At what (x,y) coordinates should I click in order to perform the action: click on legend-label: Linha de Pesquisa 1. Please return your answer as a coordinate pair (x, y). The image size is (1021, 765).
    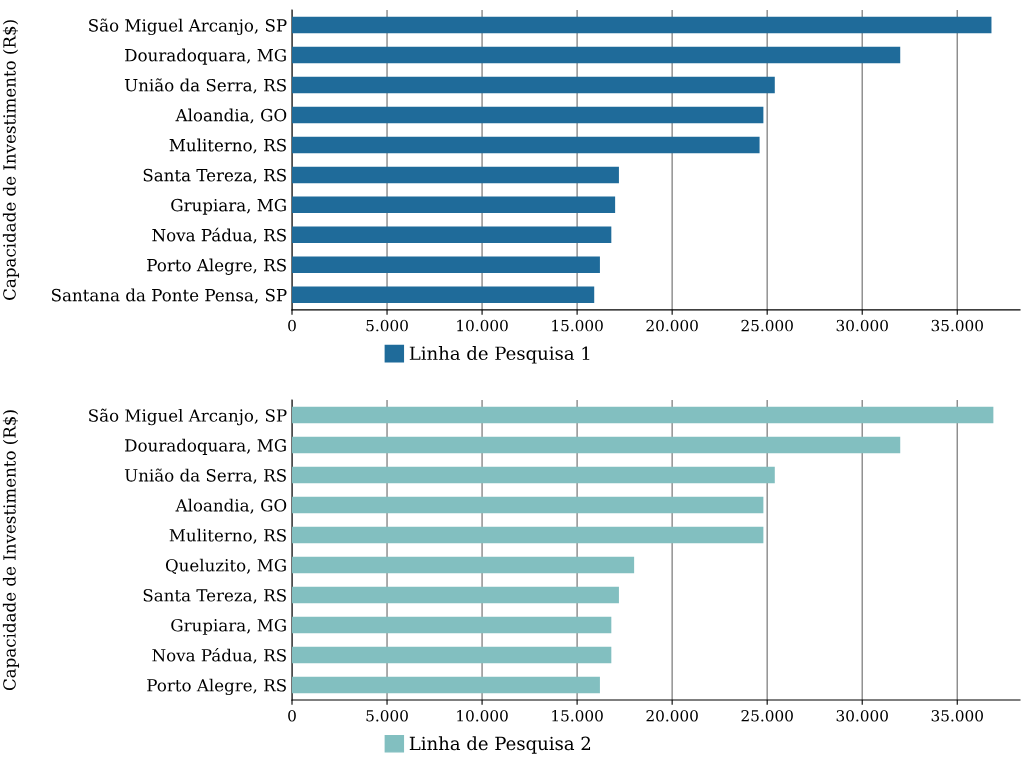
    Looking at the image, I should click on (499, 355).